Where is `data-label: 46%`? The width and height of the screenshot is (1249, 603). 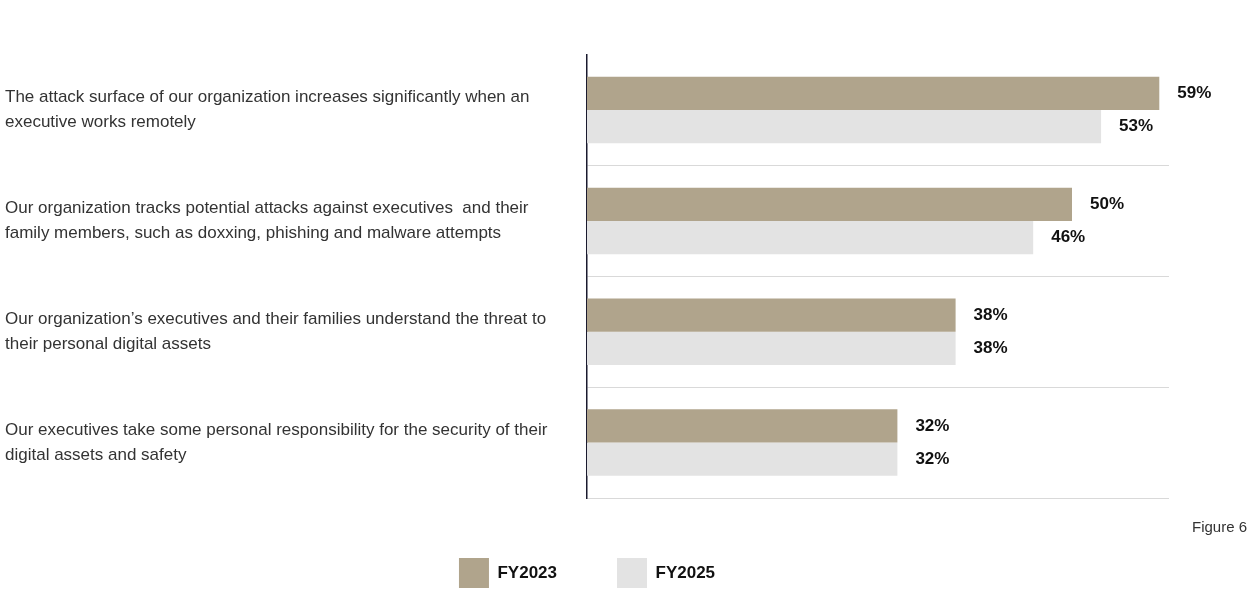 data-label: 46% is located at coordinates (1068, 237).